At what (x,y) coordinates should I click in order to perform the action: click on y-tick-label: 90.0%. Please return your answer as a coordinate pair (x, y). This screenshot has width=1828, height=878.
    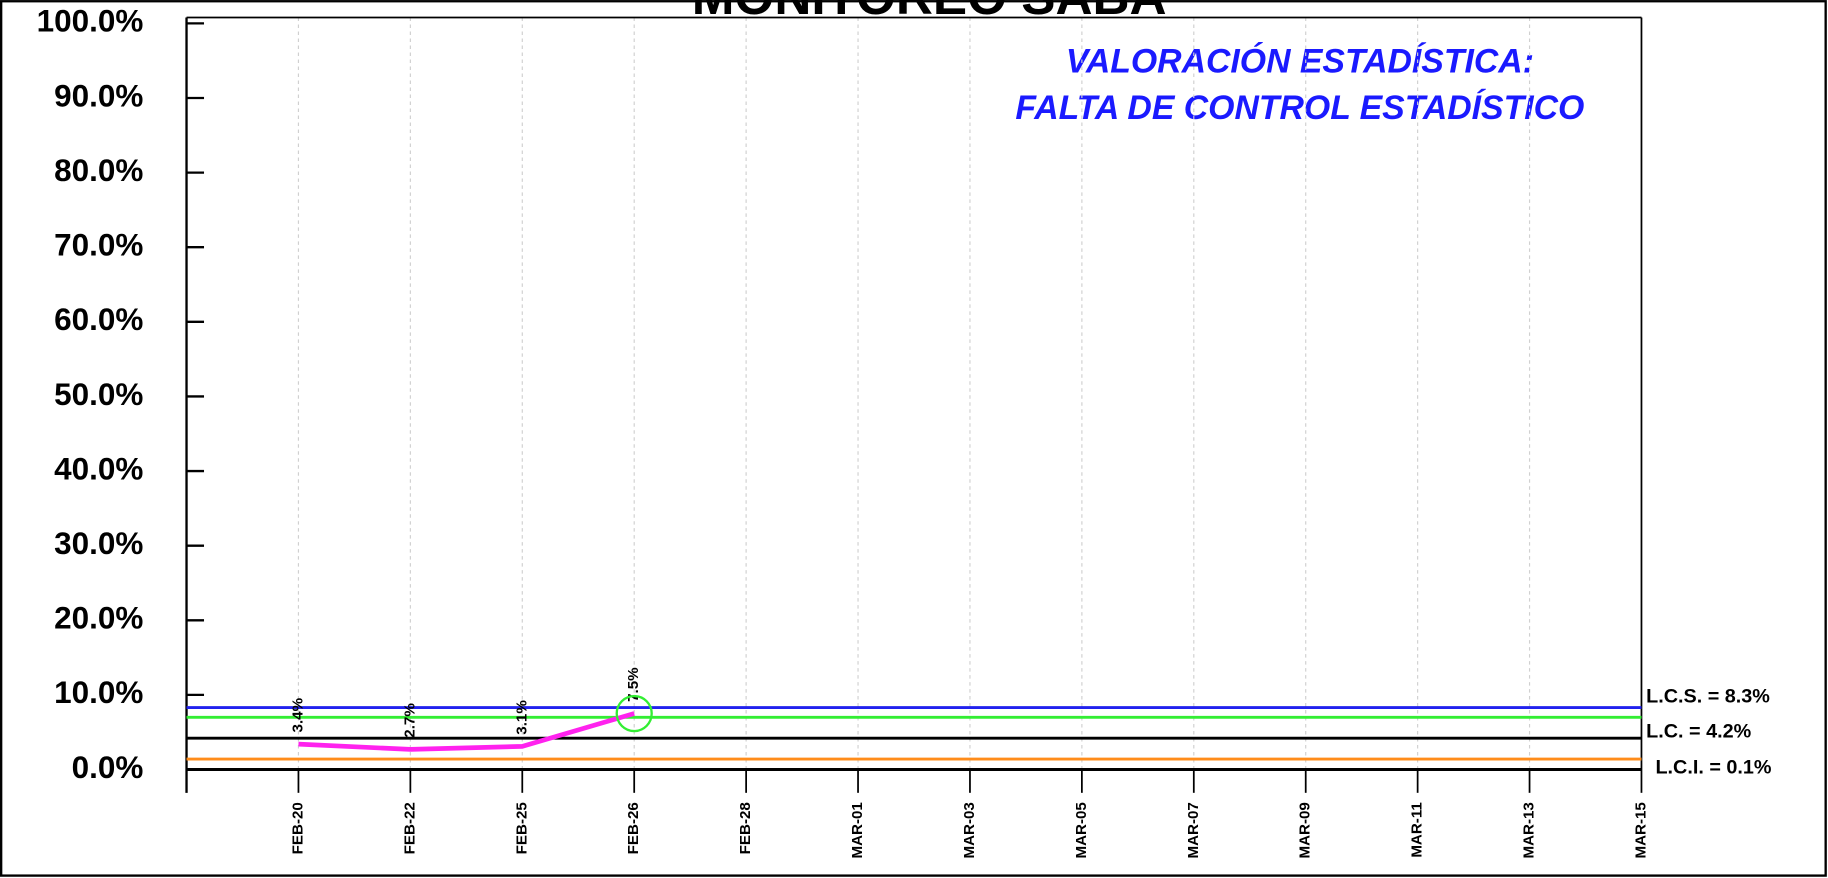
    Looking at the image, I should click on (98, 95).